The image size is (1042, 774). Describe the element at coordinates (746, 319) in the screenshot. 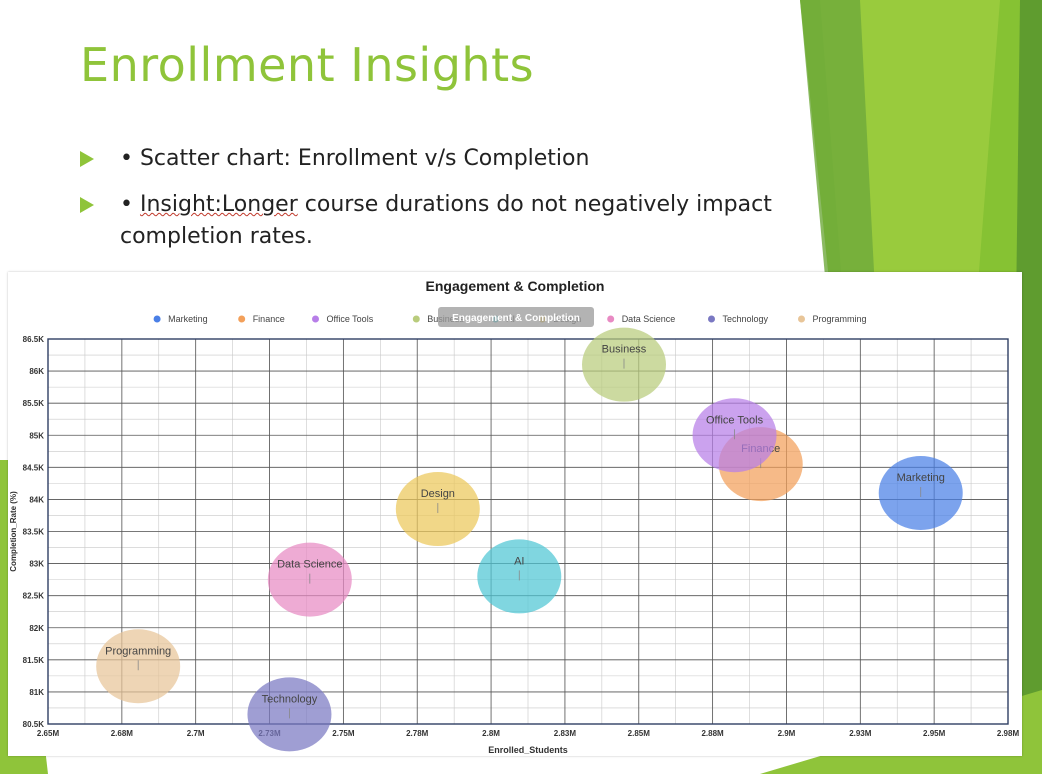

I see `legend-label: Technology` at that location.